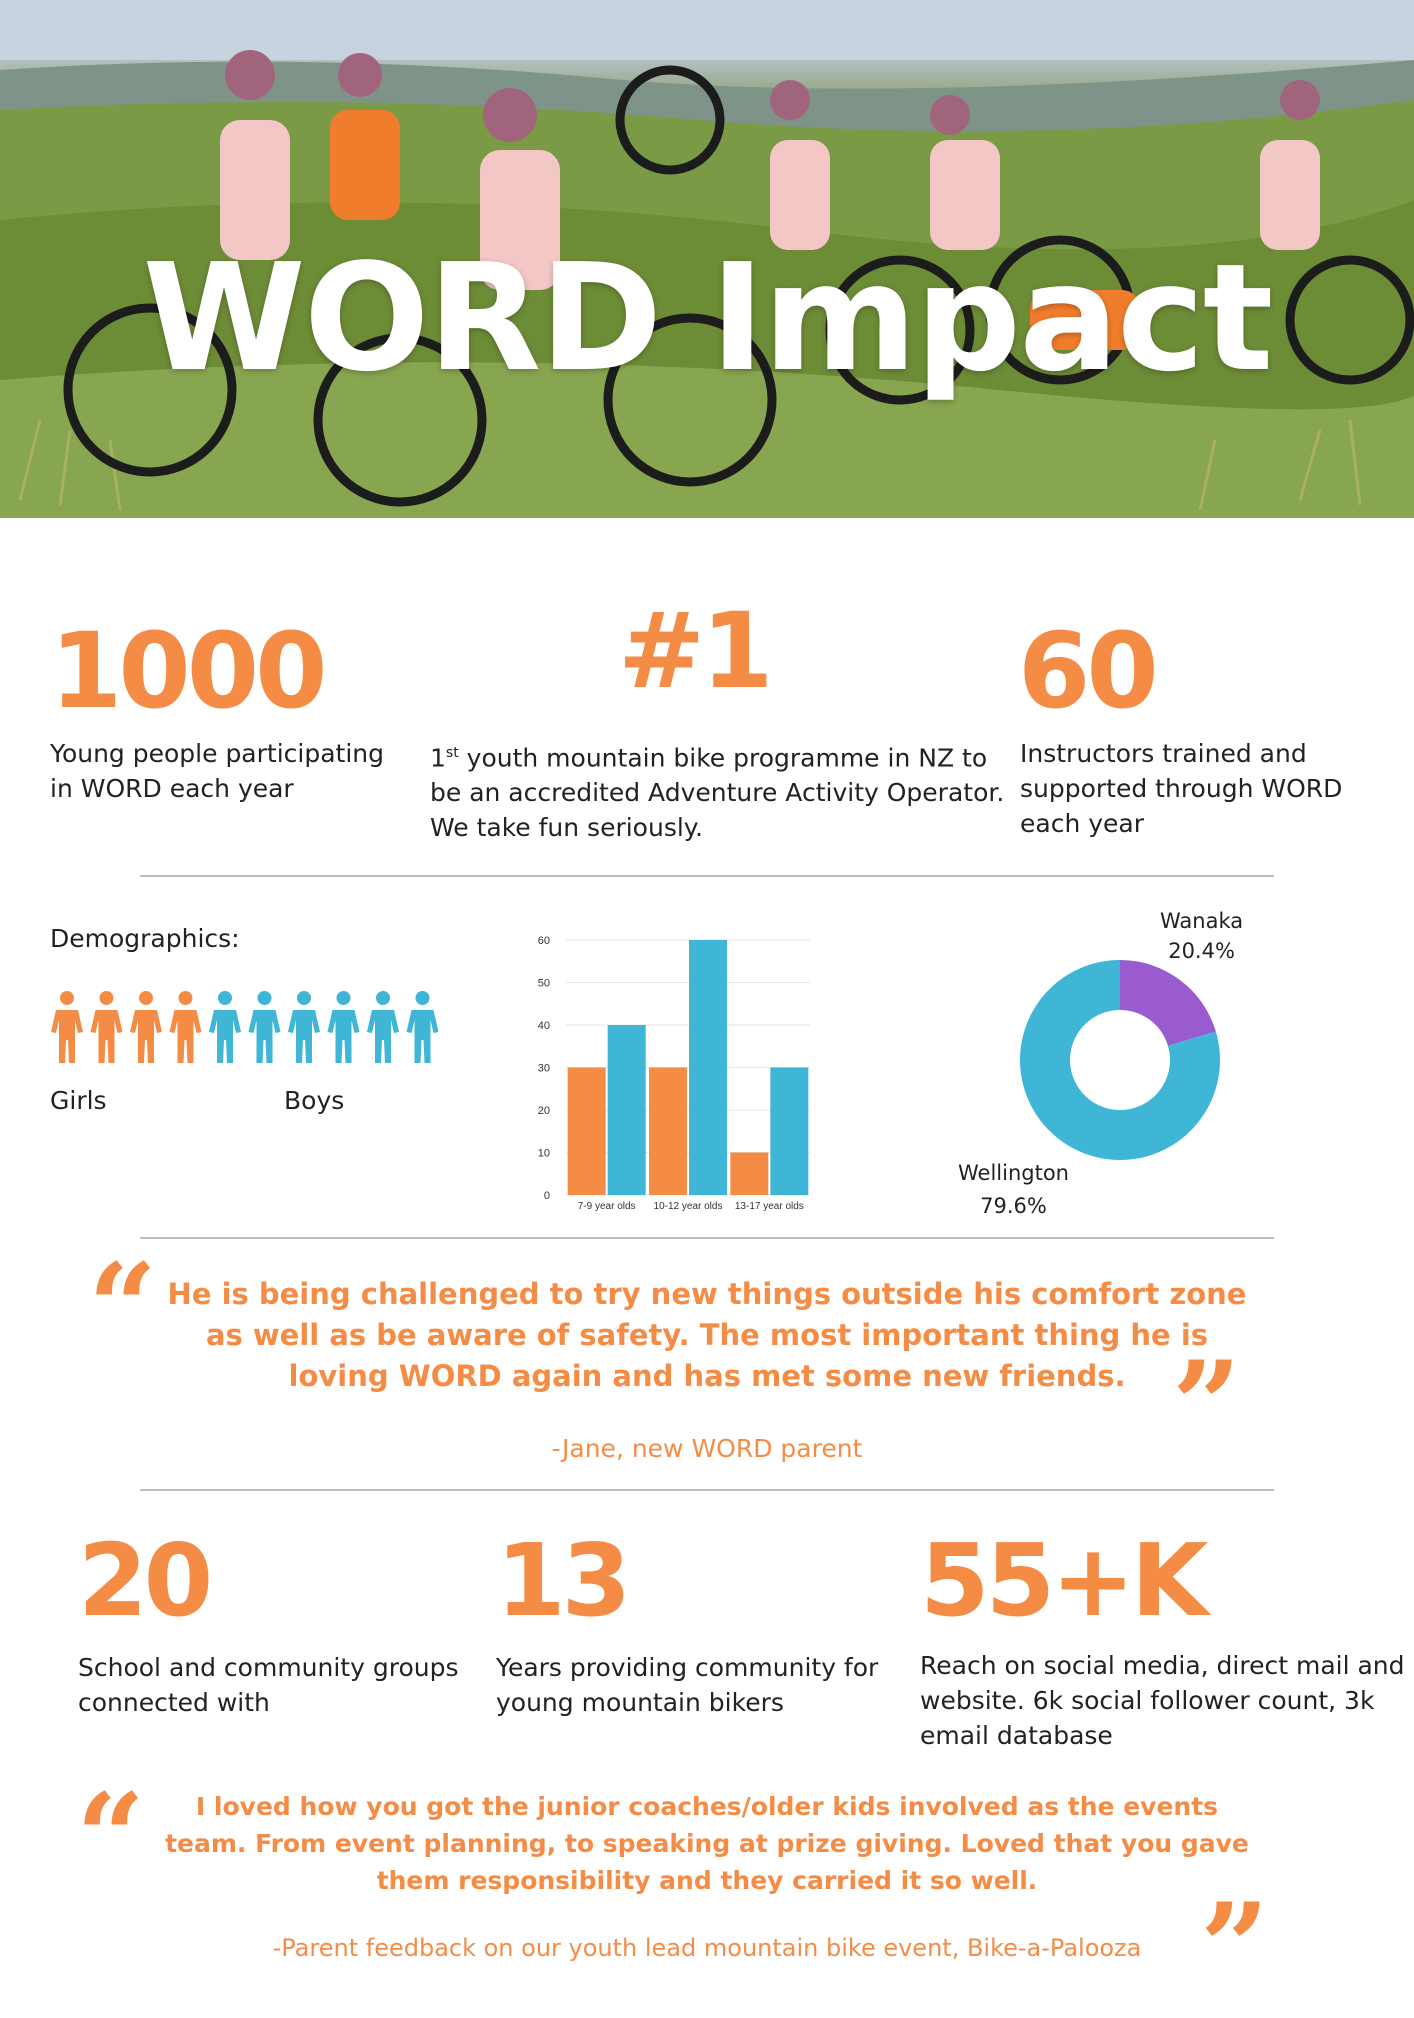 This screenshot has height=2018, width=1414. I want to click on stat-instructors-line: each year, so click(1082, 823).